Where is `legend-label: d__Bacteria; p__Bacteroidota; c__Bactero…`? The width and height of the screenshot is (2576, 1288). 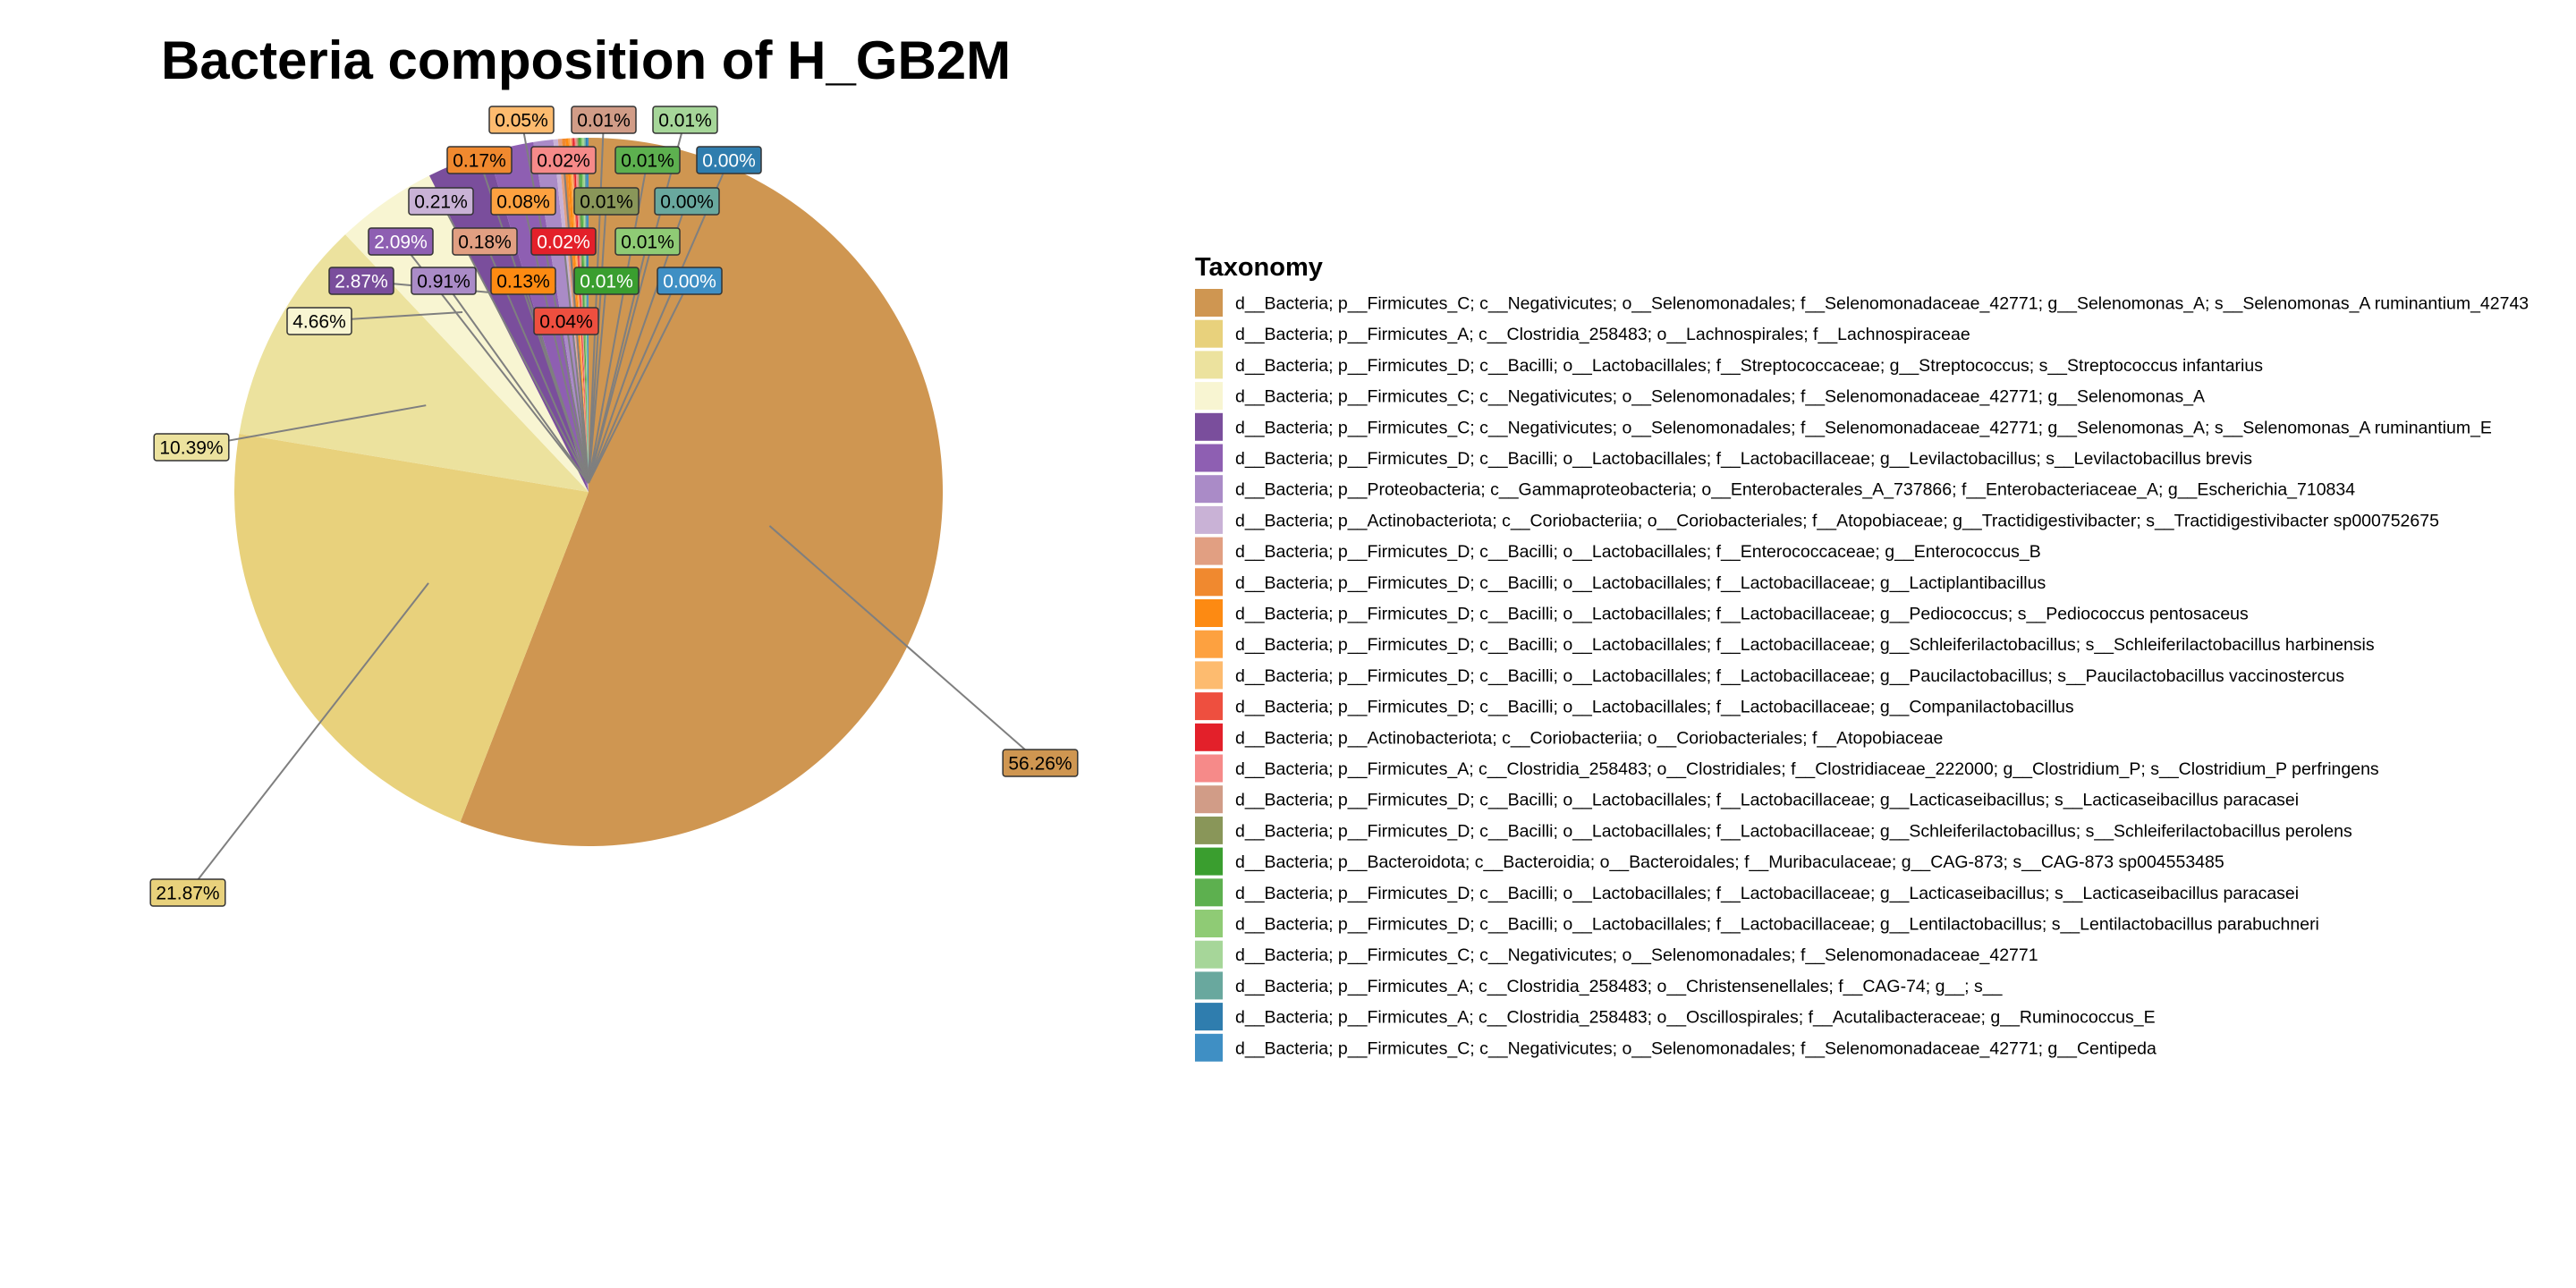
legend-label: d__Bacteria; p__Bacteroidota; c__Bactero… is located at coordinates (1729, 862).